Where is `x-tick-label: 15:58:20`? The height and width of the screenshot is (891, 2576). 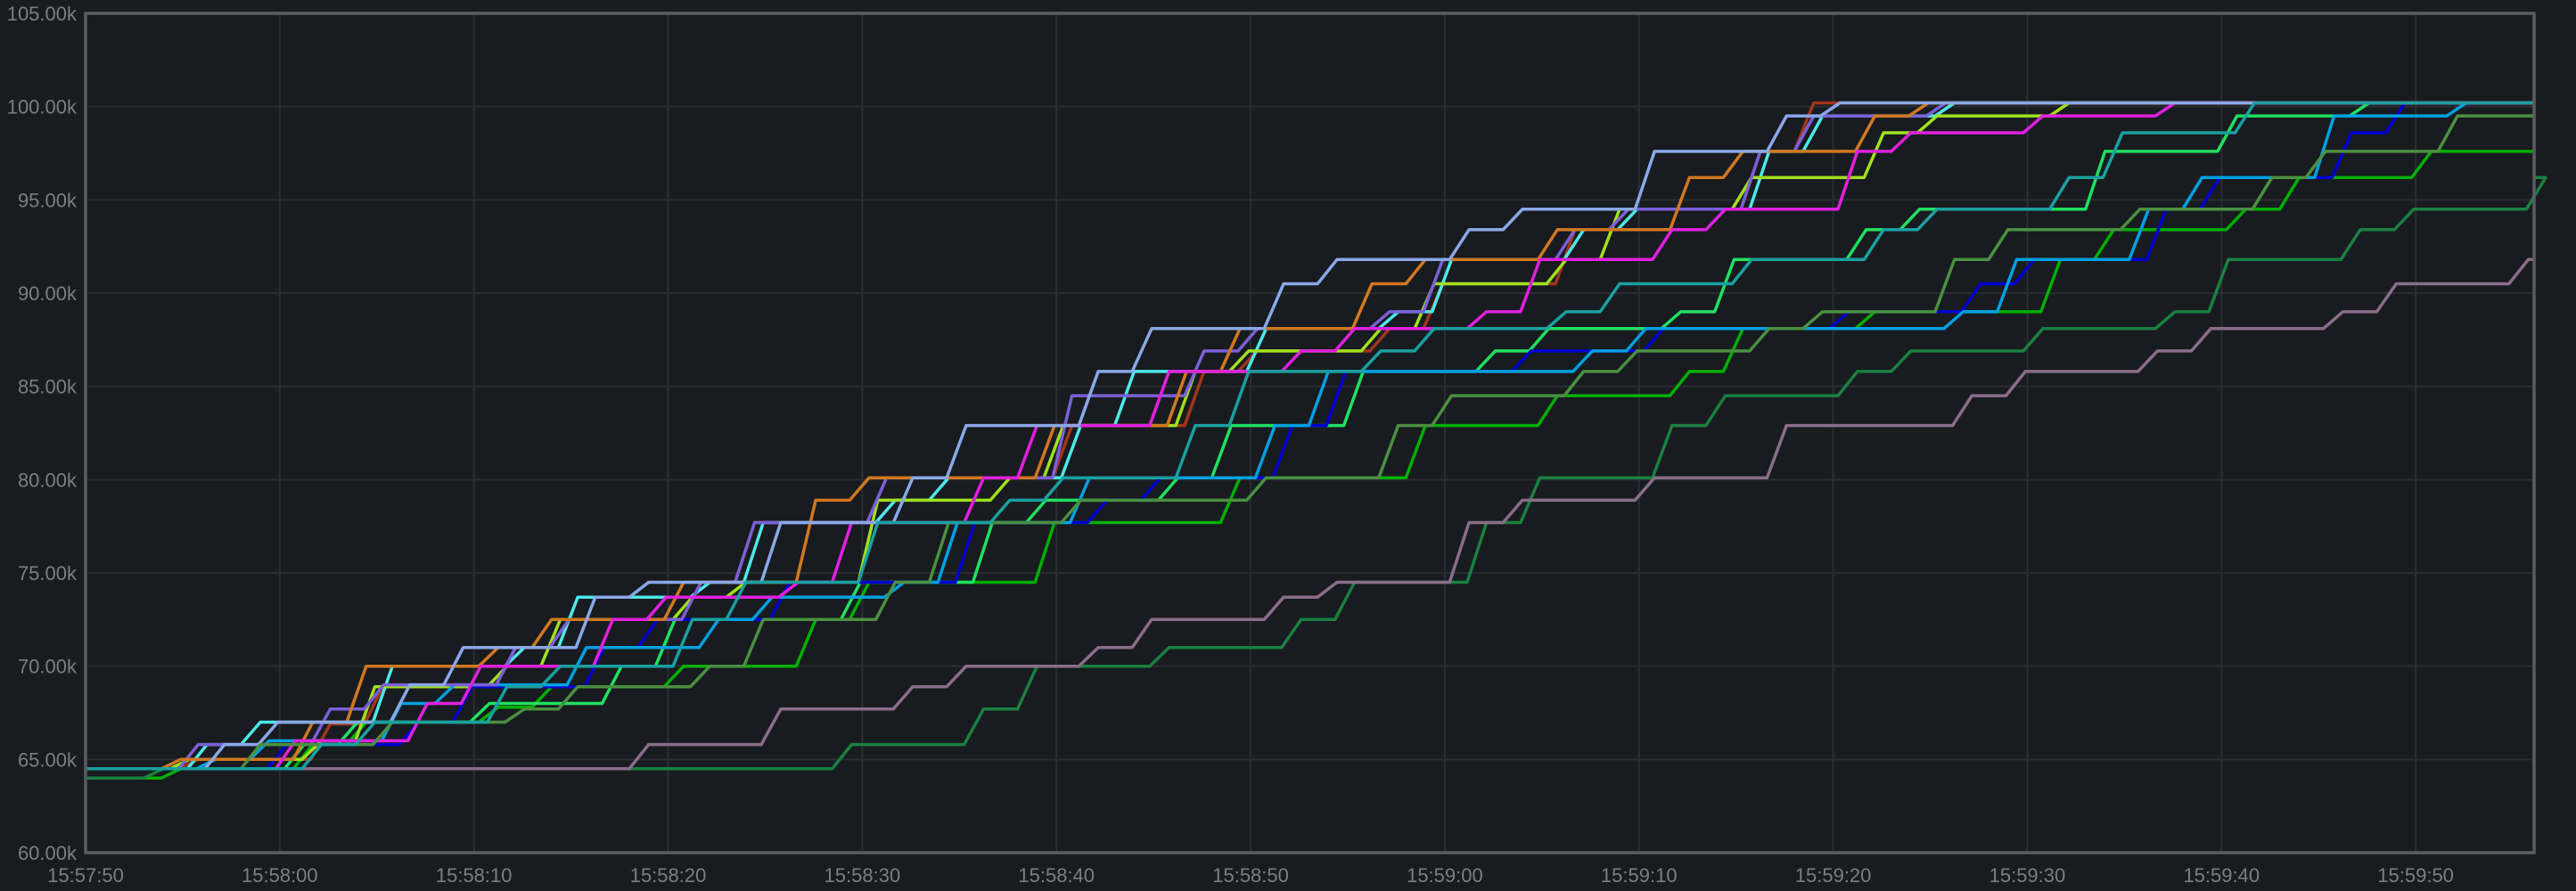 x-tick-label: 15:58:20 is located at coordinates (668, 875).